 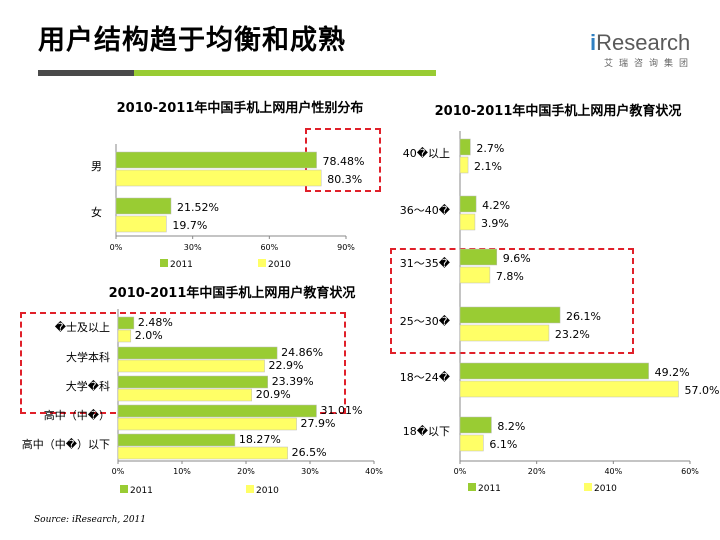 What do you see at coordinates (232, 293) in the screenshot?
I see `edu-left-chart-title: 2010-2011年中国手机上网用户教育状况` at bounding box center [232, 293].